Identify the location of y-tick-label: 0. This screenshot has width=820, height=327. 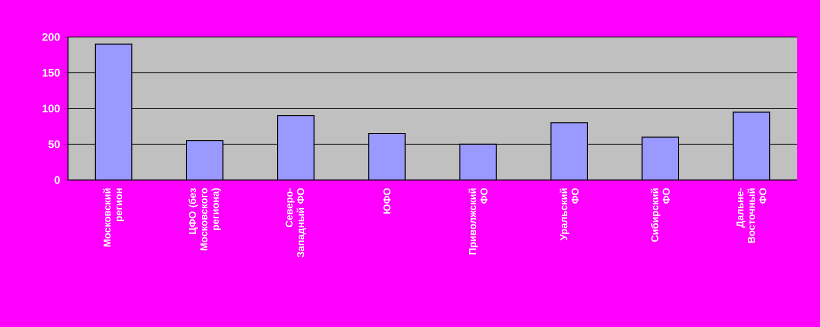
(57, 180).